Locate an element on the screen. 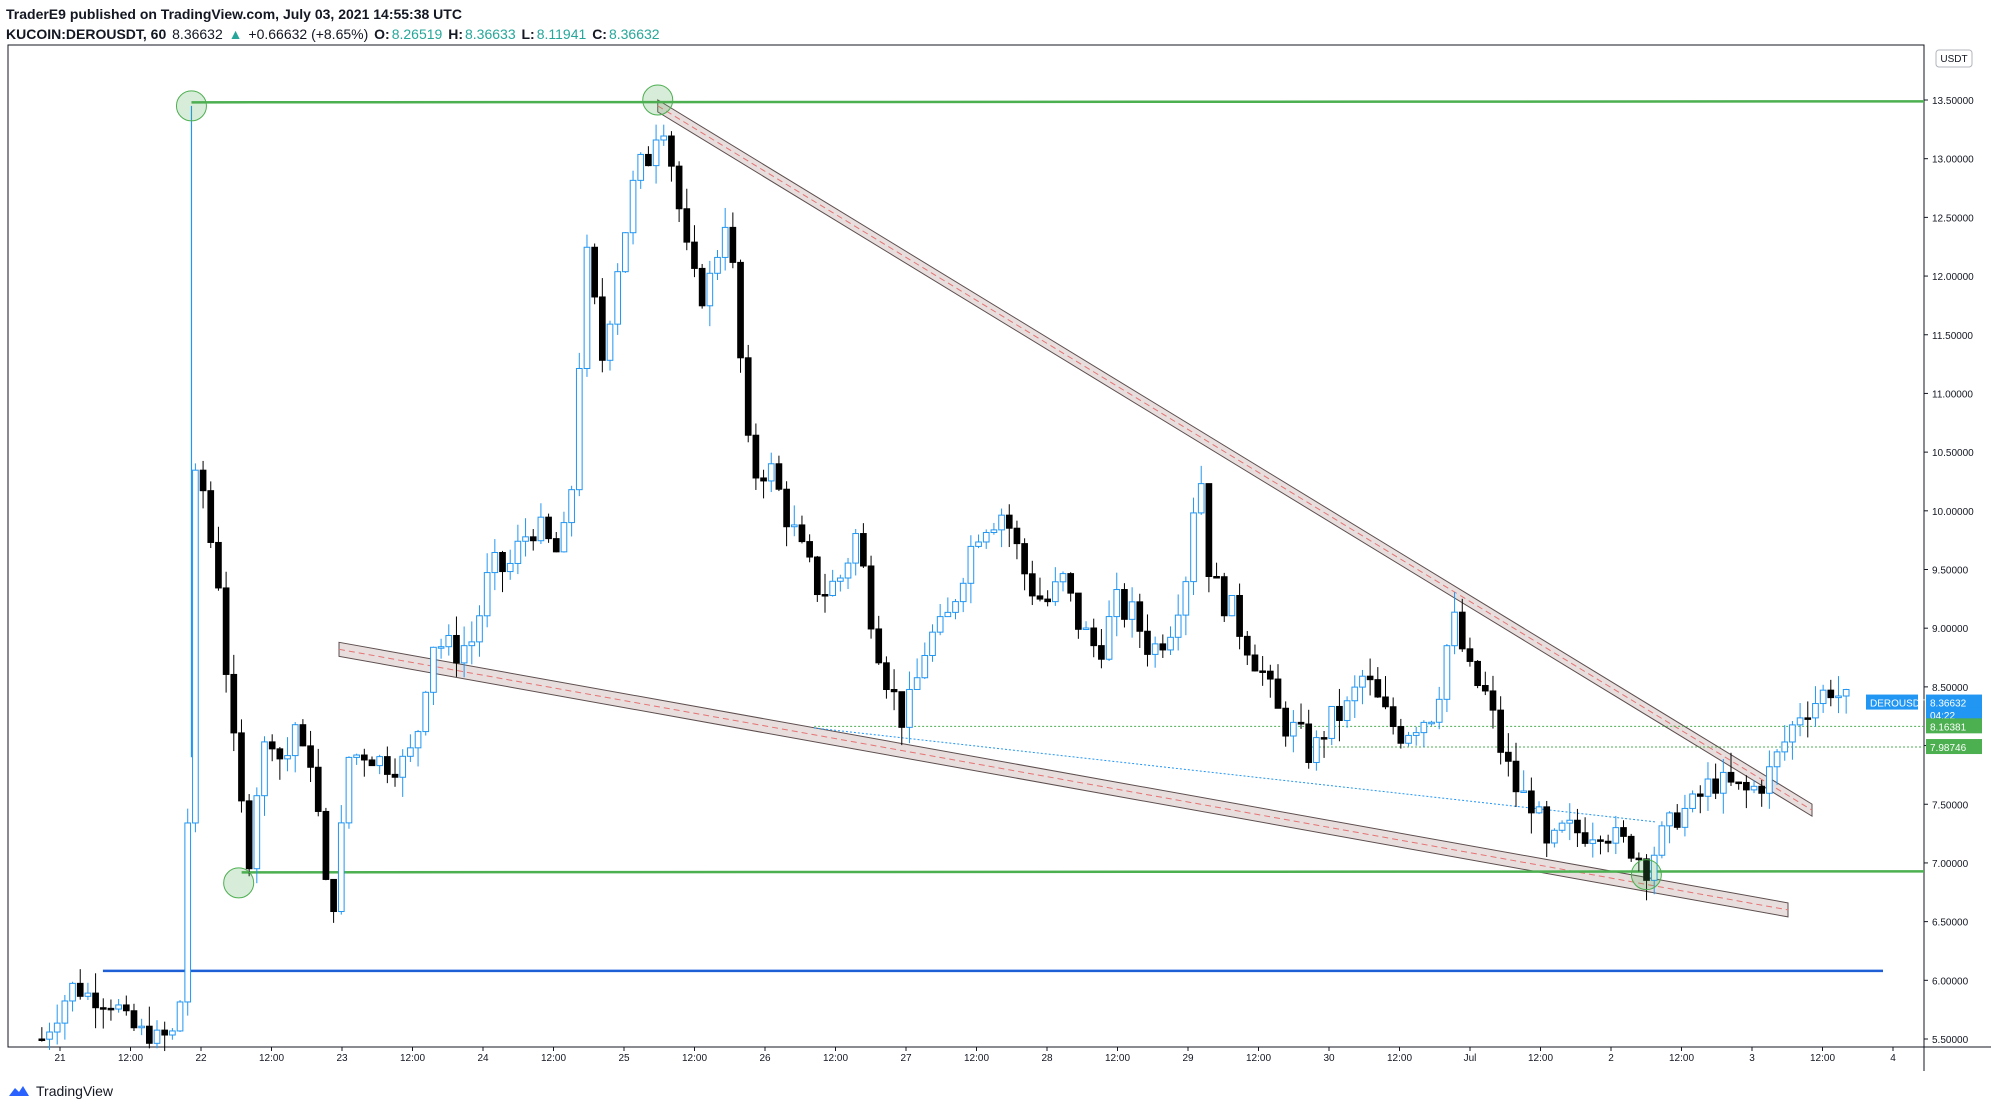 This screenshot has height=1109, width=1991. open-label: O: is located at coordinates (382, 34).